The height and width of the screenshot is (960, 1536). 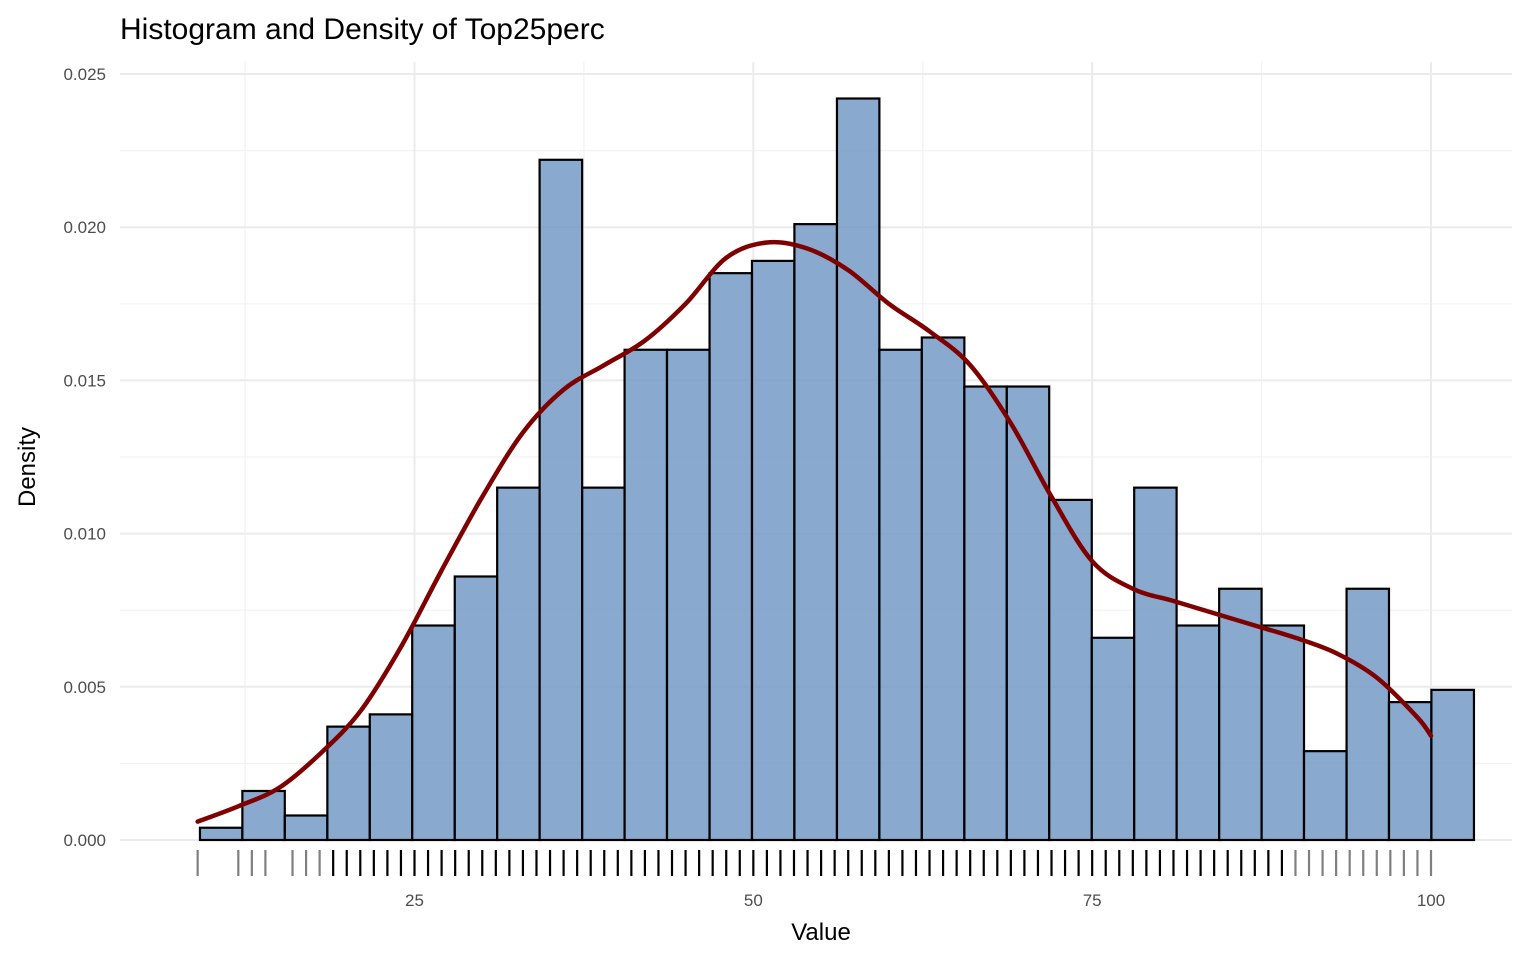 I want to click on y-tick-label: 0.025, so click(x=84, y=74).